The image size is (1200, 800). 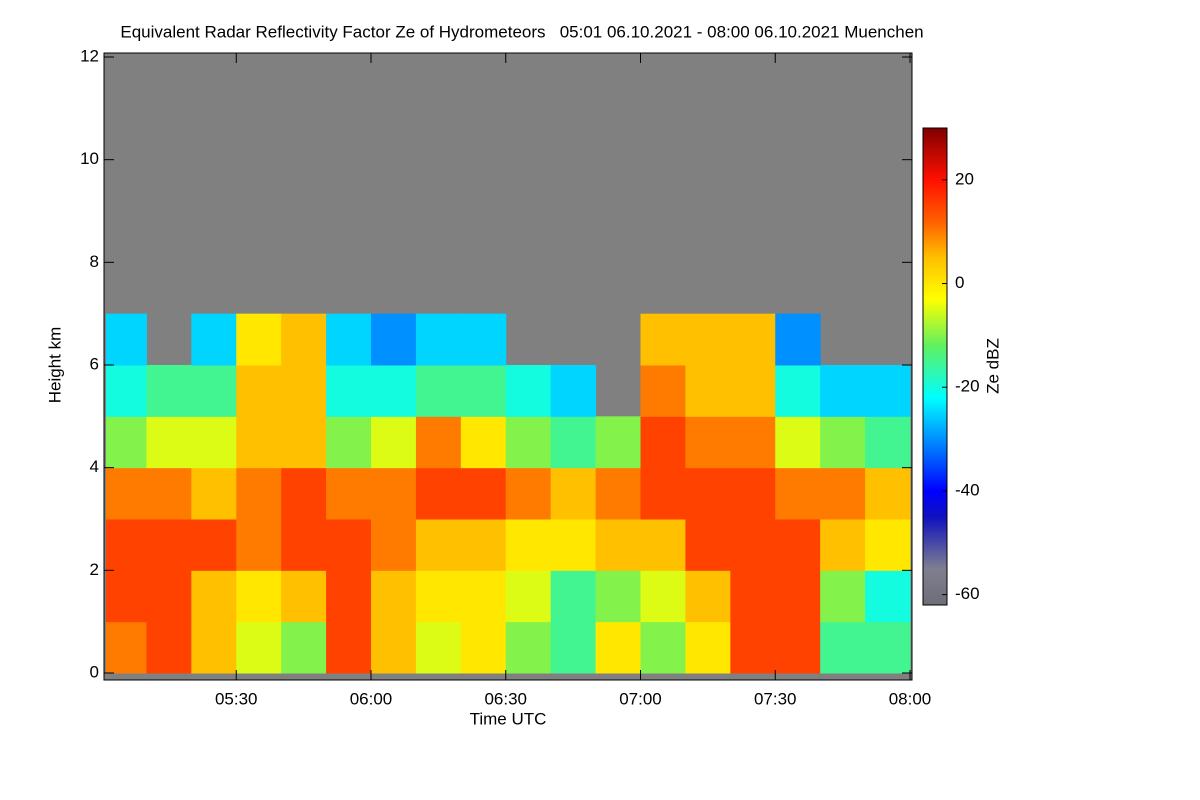 I want to click on y-tick-label: 4, so click(x=94, y=466).